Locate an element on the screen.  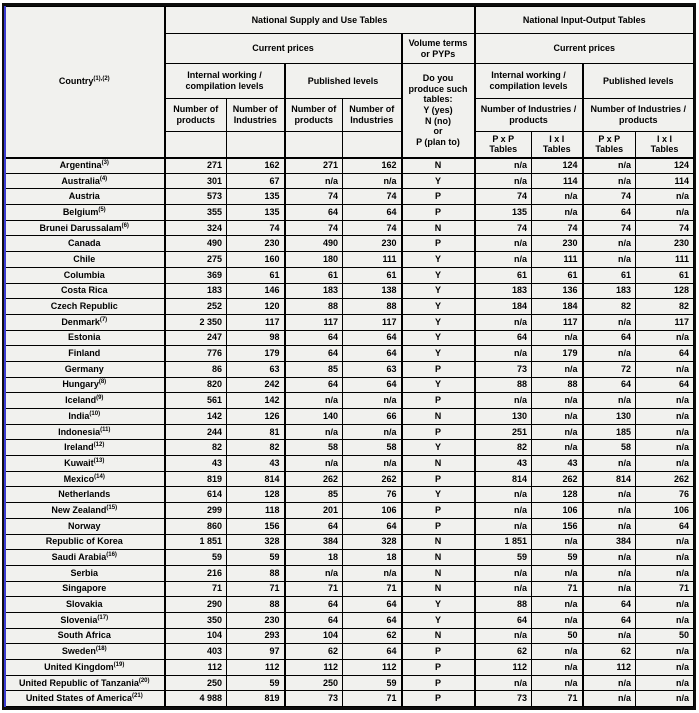
country-footnote-sup: (9) is located at coordinates (100, 398).